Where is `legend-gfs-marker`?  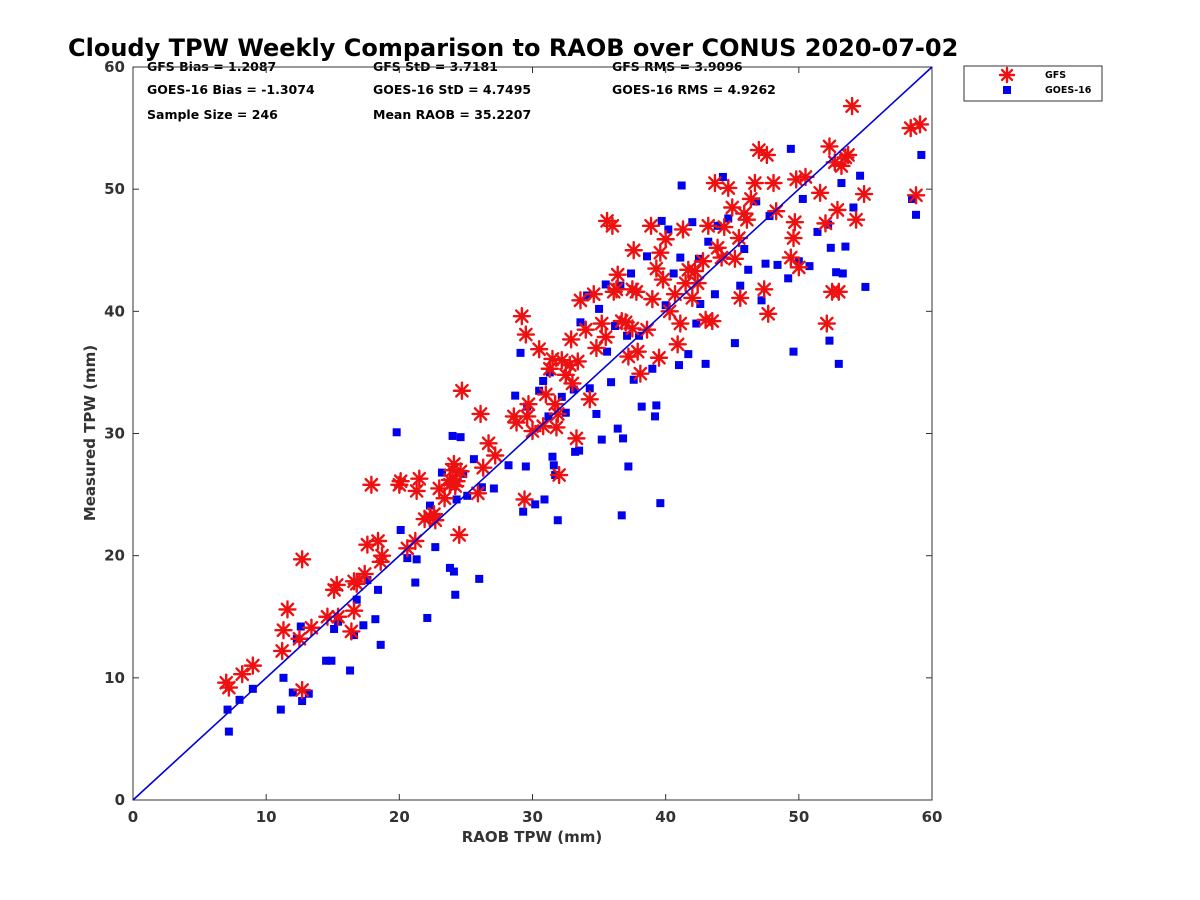 legend-gfs-marker is located at coordinates (1007, 75).